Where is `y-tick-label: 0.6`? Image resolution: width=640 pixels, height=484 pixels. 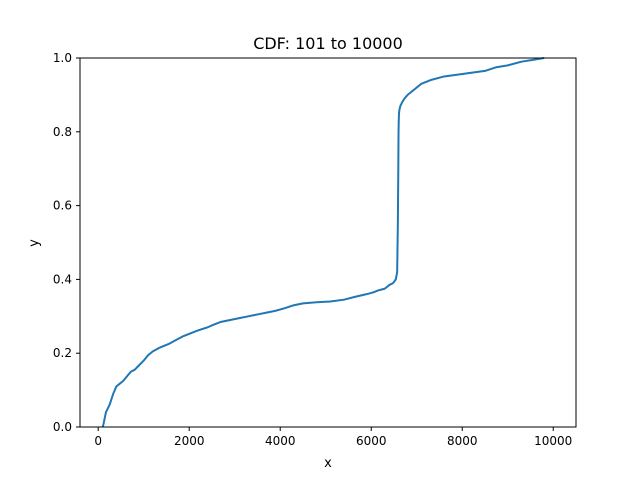
y-tick-label: 0.6 is located at coordinates (62, 206).